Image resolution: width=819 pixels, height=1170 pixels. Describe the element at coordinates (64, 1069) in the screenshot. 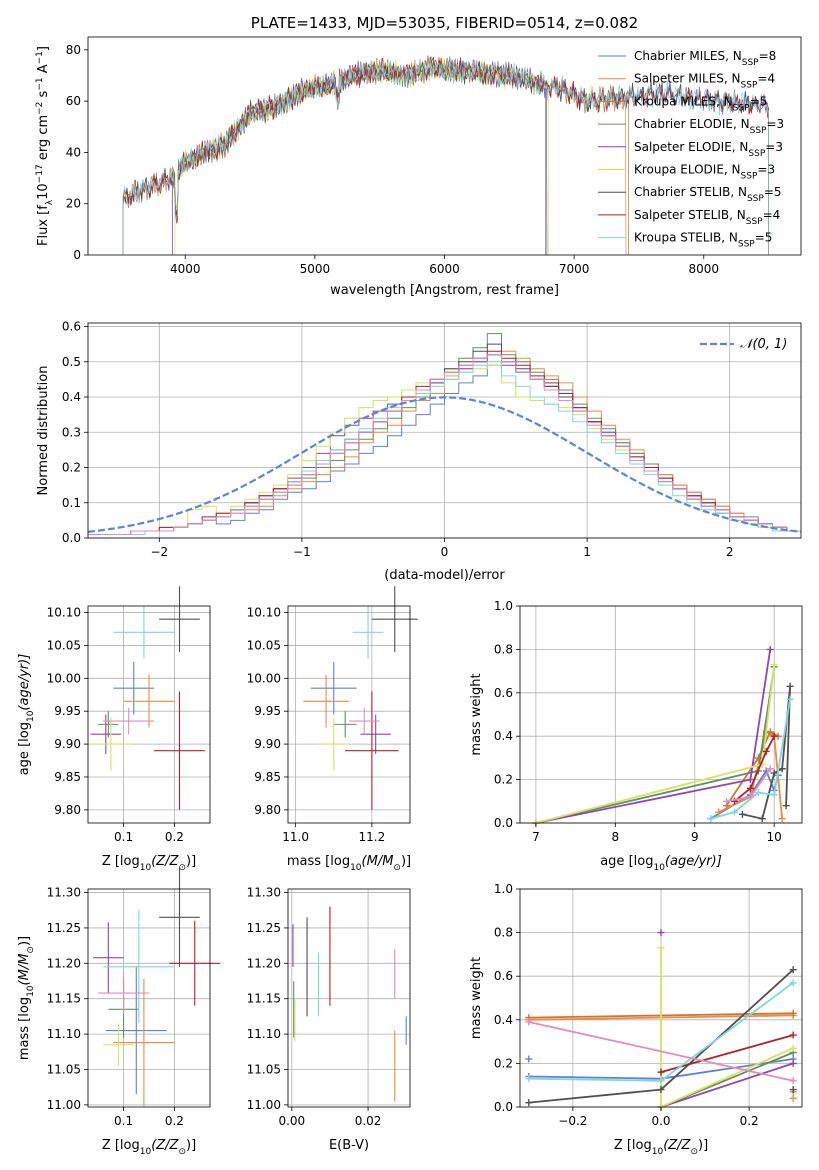

I see `y-tick-label: 11.05` at that location.